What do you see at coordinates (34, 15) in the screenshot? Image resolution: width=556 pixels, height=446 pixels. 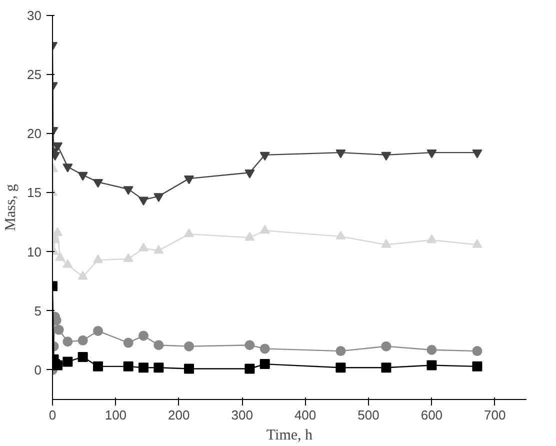 I see `y-tick-label: 30` at bounding box center [34, 15].